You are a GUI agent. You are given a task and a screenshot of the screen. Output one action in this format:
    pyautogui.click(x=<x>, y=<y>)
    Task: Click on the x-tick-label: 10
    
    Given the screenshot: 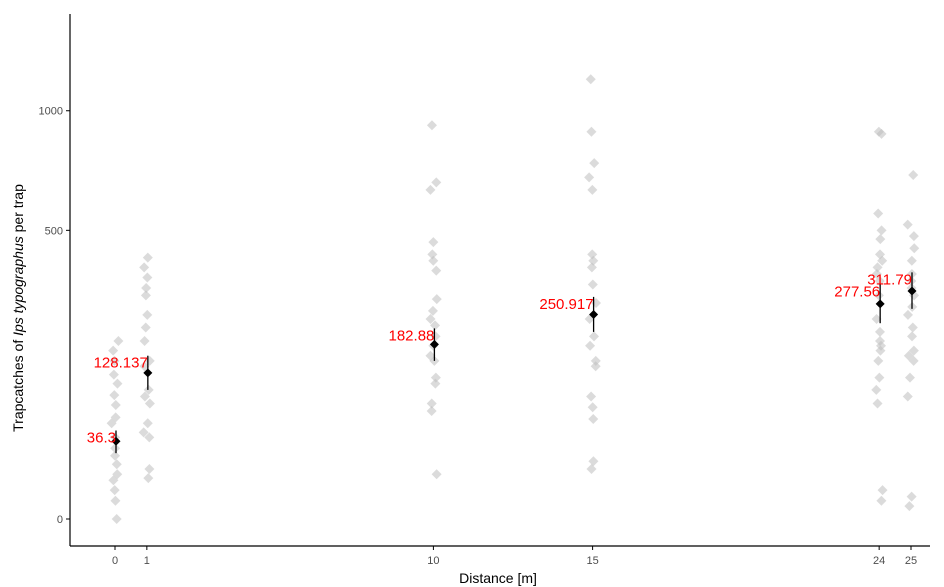 What is the action you would take?
    pyautogui.click(x=433, y=561)
    